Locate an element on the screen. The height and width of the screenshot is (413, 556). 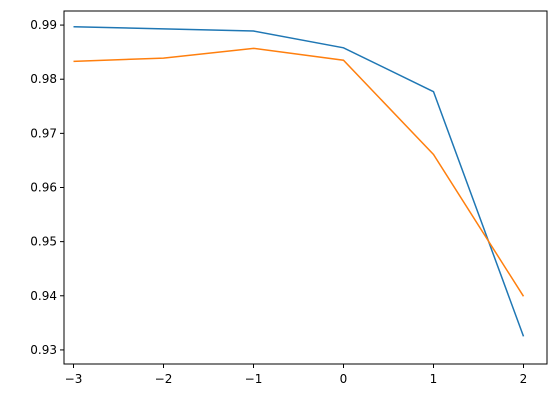
y-tick-label: 0.98 is located at coordinates (43, 79).